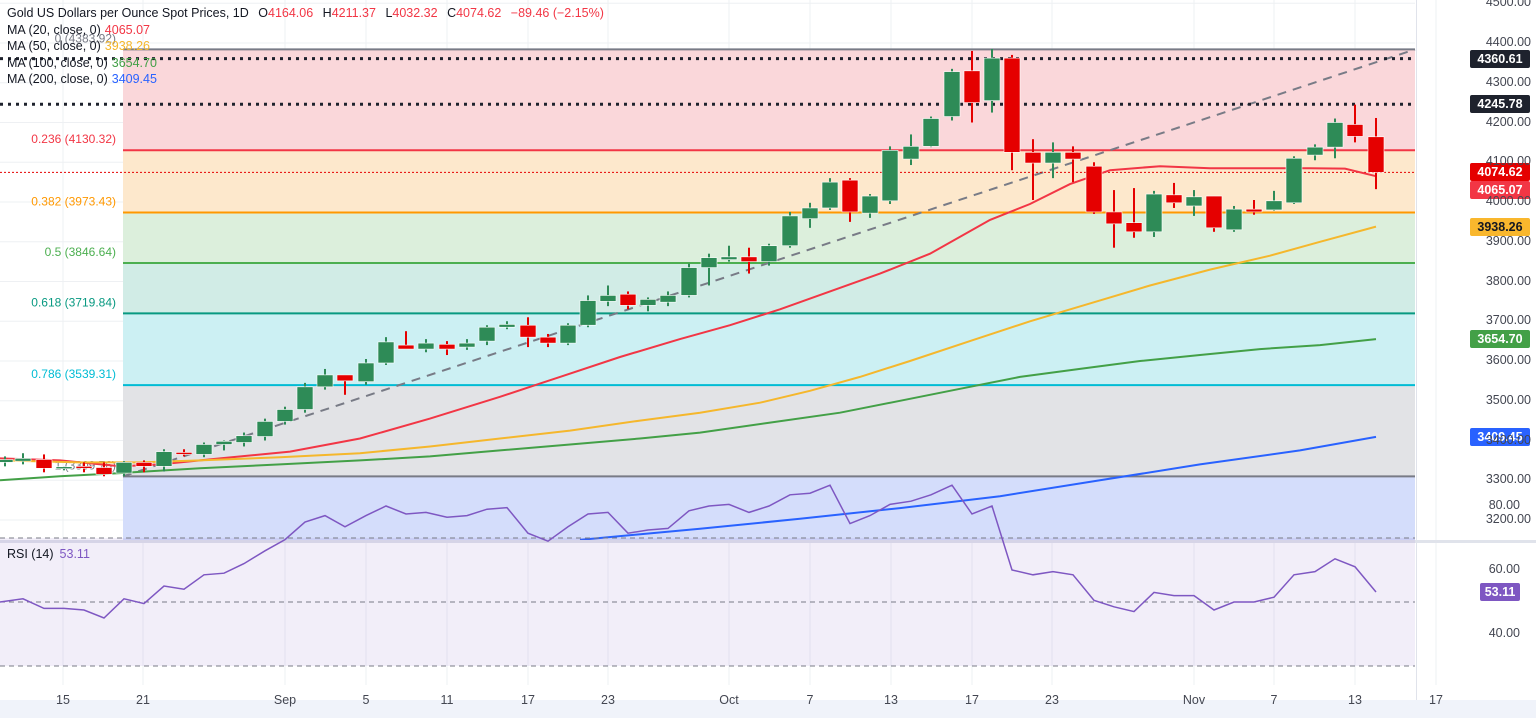  What do you see at coordinates (54, 29) in the screenshot?
I see `indicator-label: MA (20, close, 0)` at bounding box center [54, 29].